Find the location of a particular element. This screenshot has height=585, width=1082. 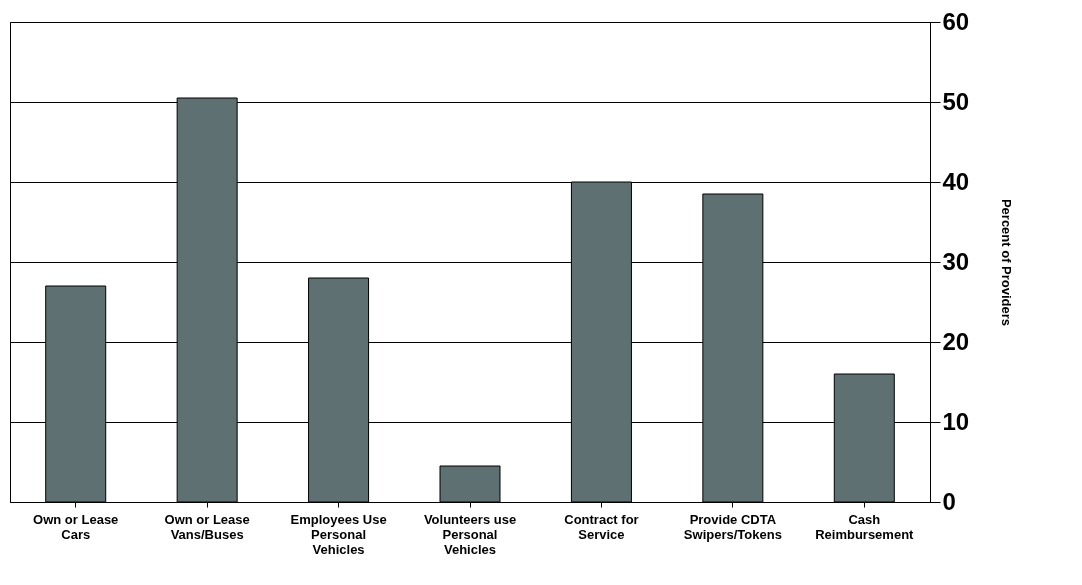

y-tick-label: 60 is located at coordinates (956, 21).